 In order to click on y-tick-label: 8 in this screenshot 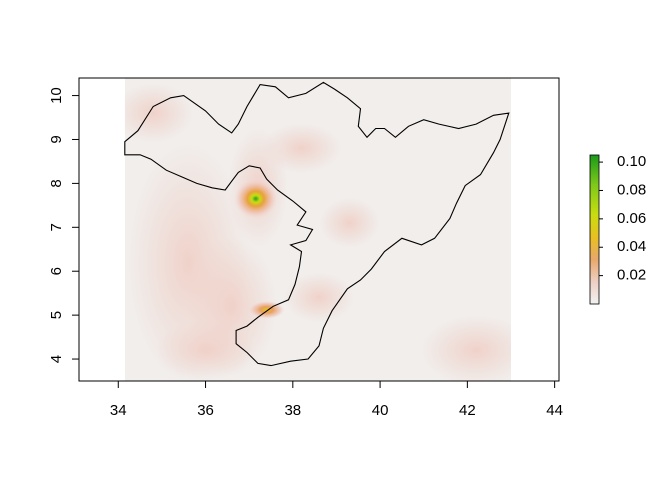, I will do `click(56, 183)`.